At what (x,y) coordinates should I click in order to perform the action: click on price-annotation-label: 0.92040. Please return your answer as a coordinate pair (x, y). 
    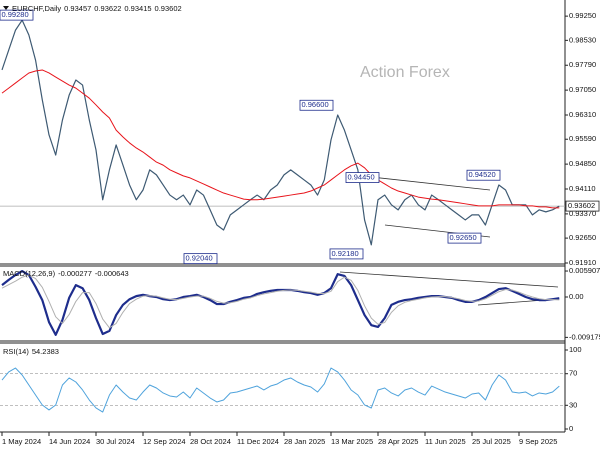
    Looking at the image, I should click on (199, 258).